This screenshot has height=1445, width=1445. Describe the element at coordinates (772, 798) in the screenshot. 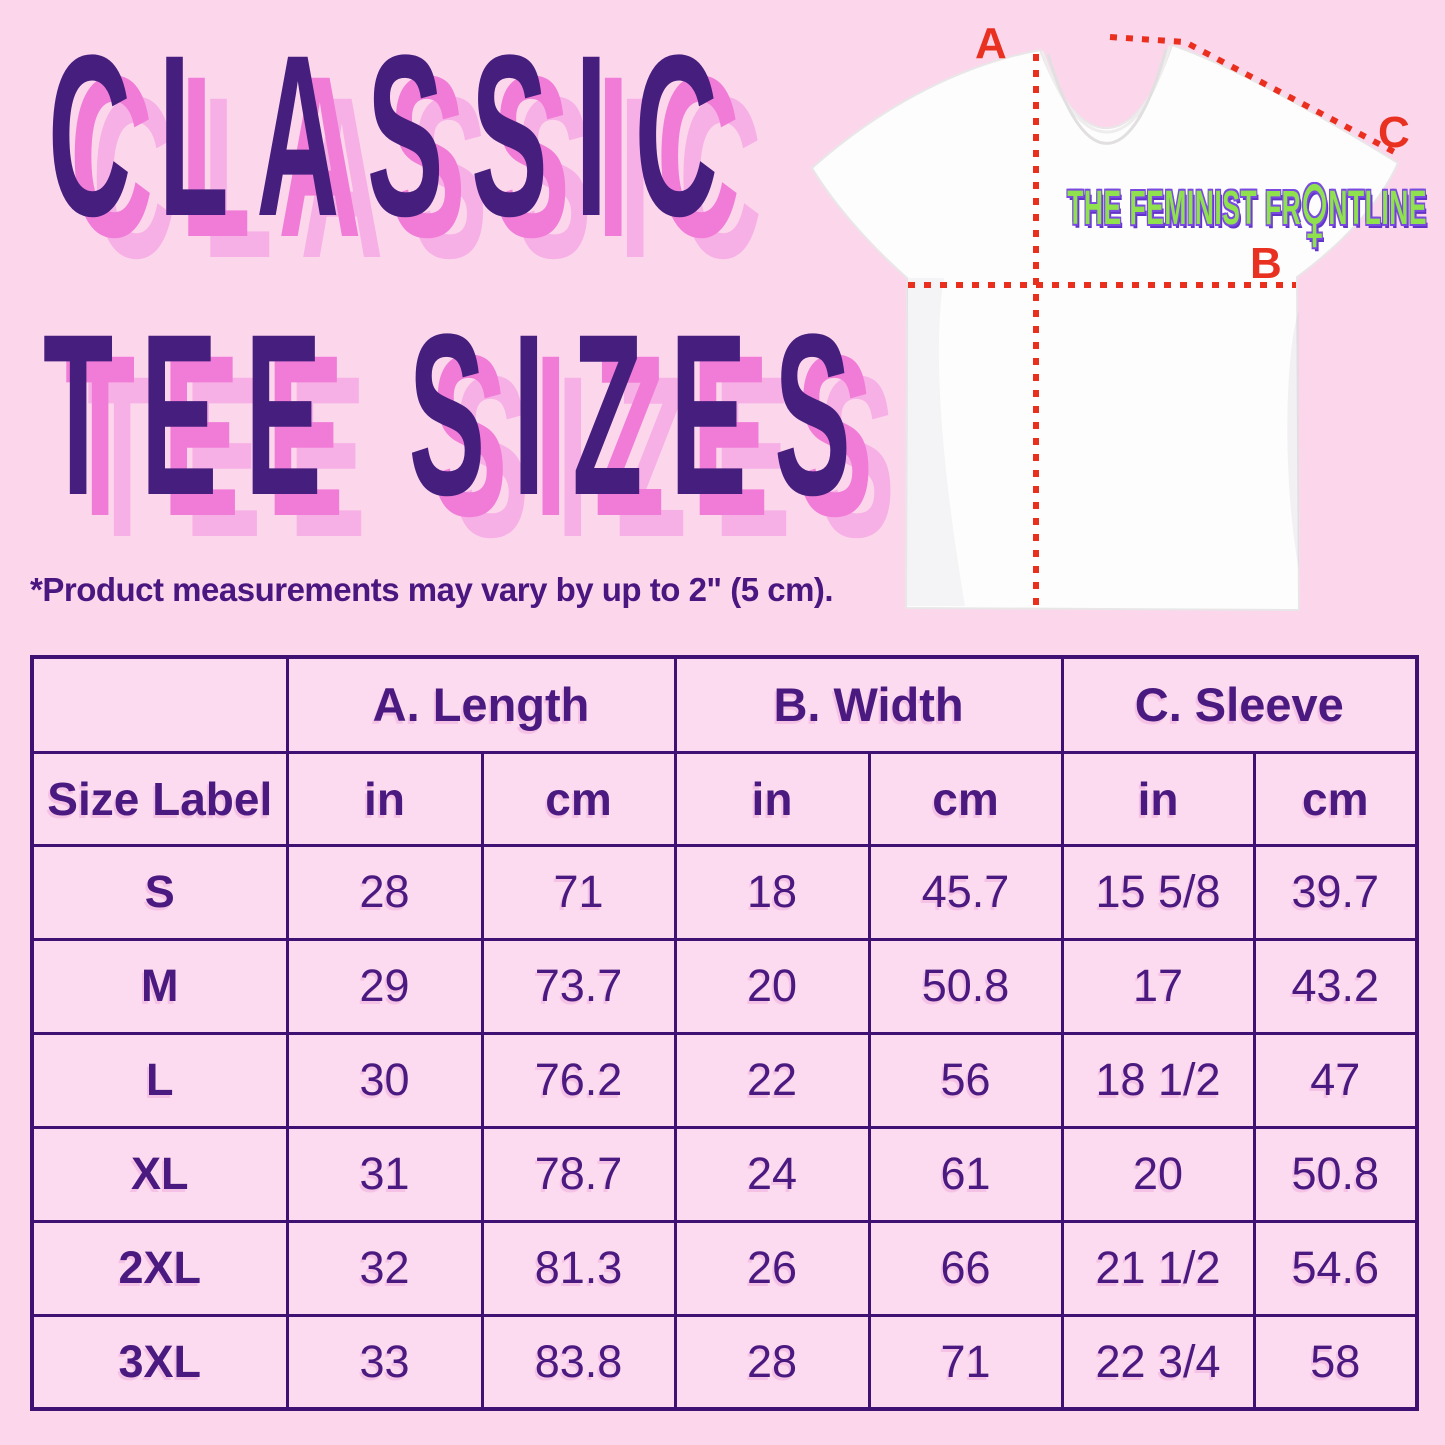

I see `width-in-header: in` at that location.